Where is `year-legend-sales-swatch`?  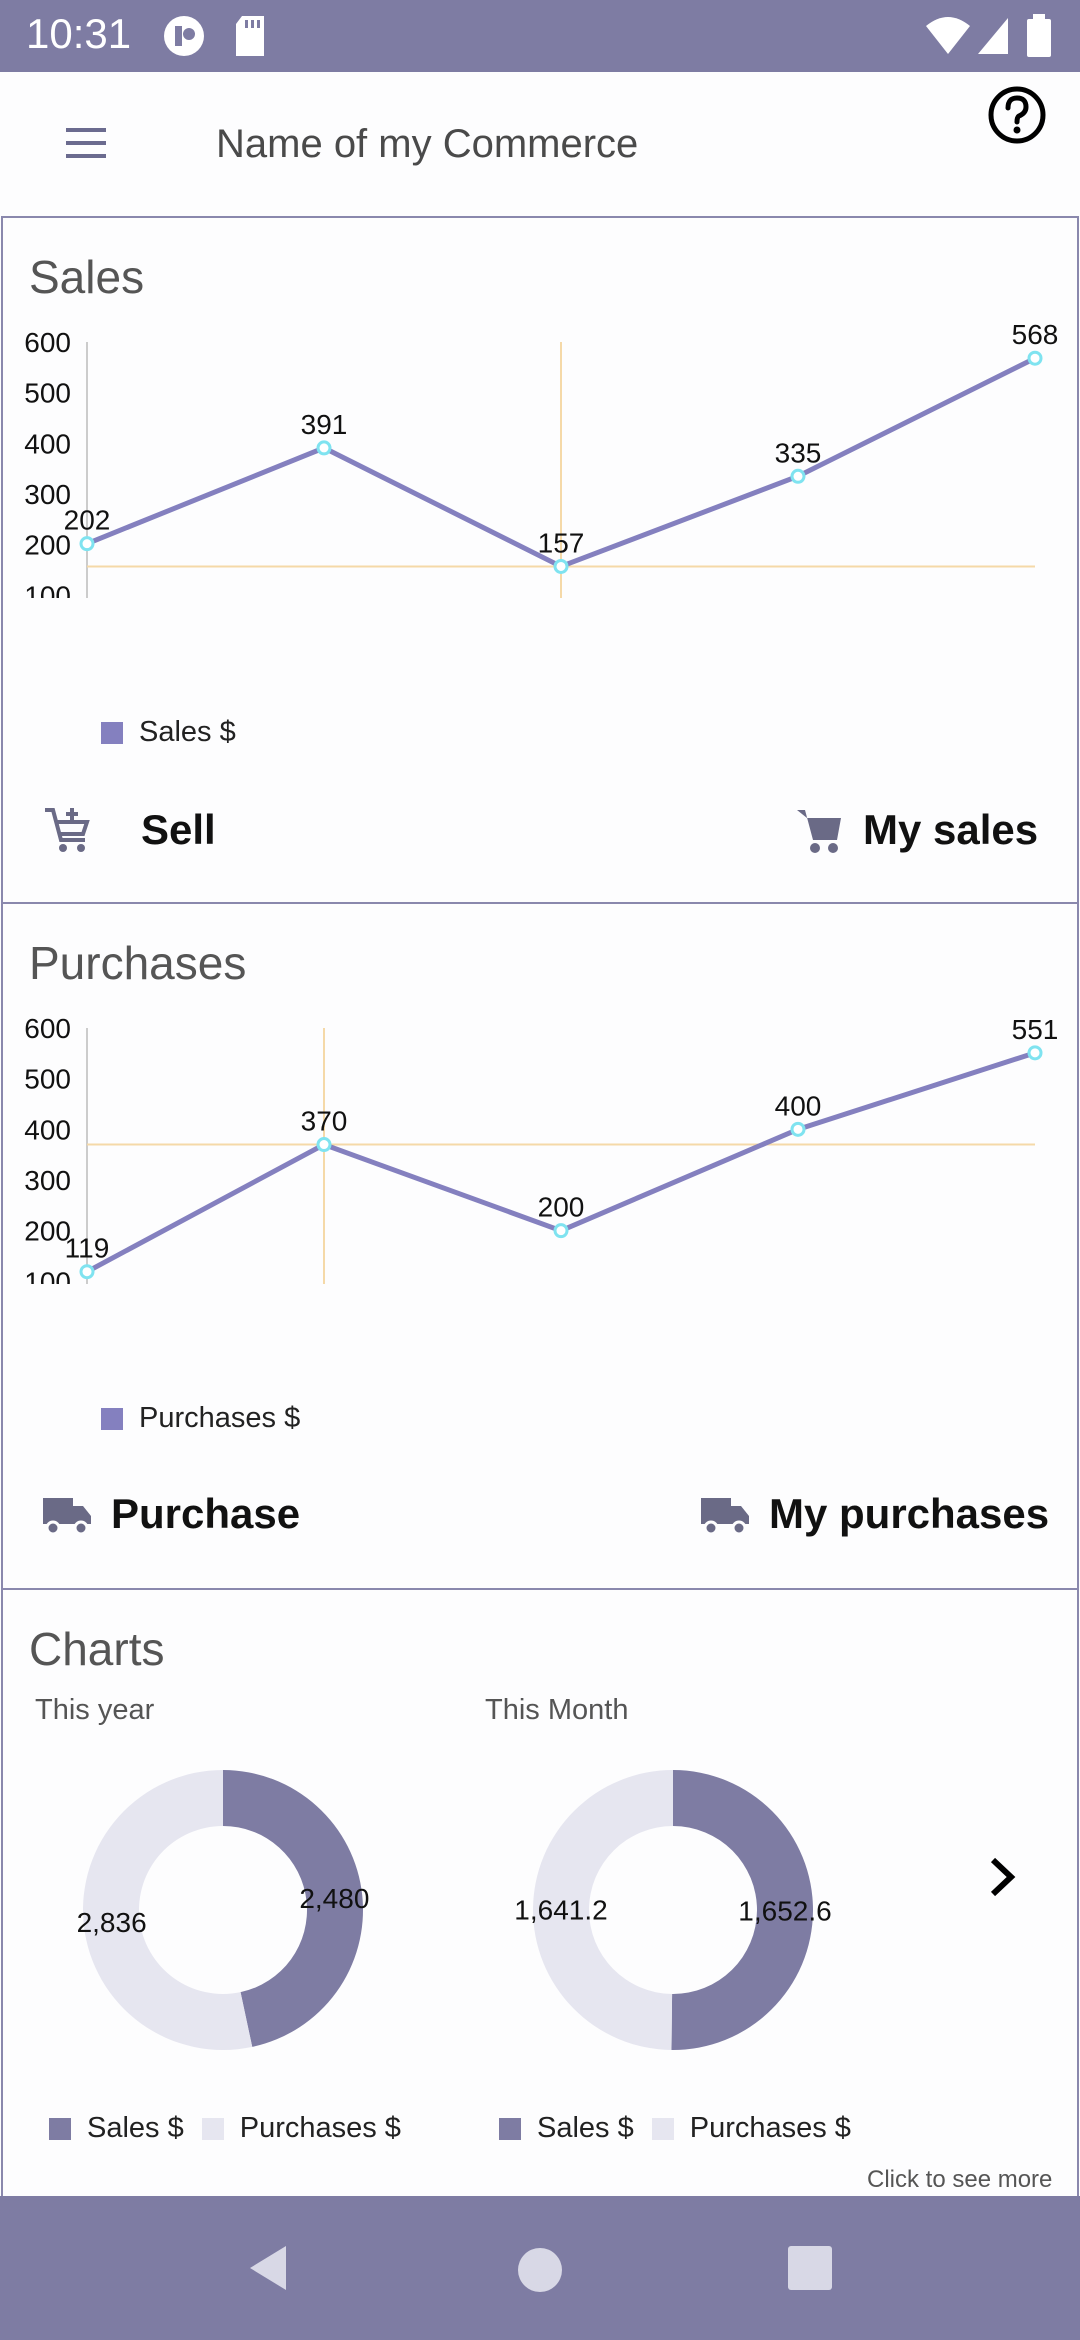 year-legend-sales-swatch is located at coordinates (60, 2128).